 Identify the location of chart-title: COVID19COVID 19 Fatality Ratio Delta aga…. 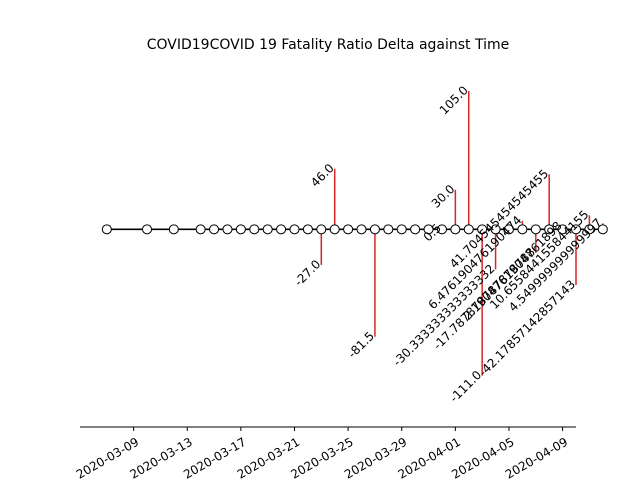
(328, 45).